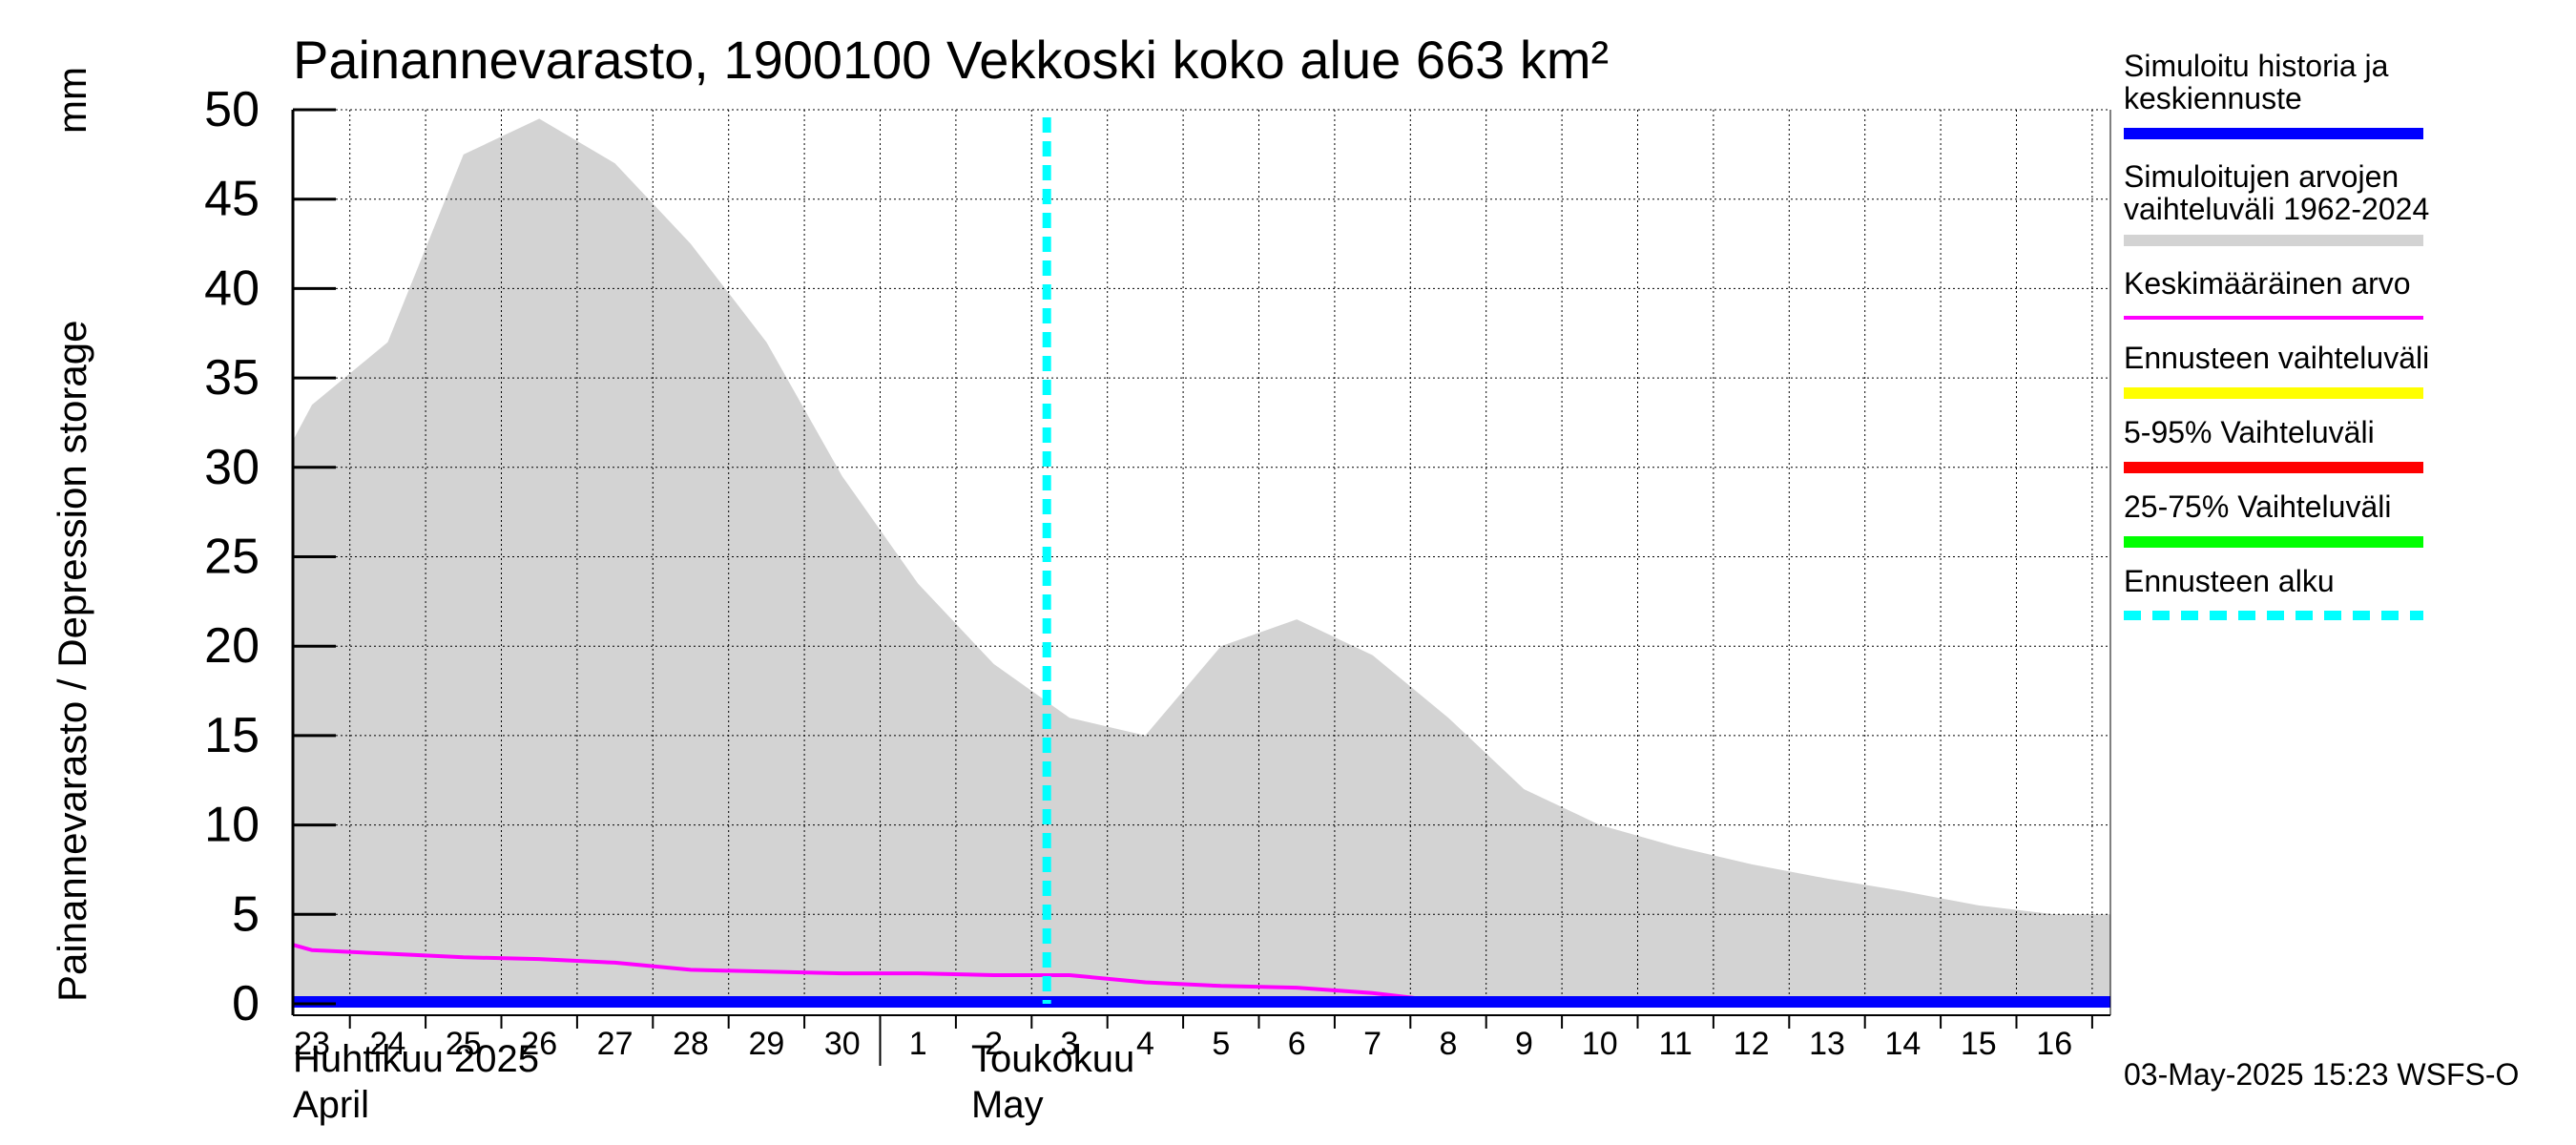  Describe the element at coordinates (232, 825) in the screenshot. I see `y-tick-label: 10` at that location.